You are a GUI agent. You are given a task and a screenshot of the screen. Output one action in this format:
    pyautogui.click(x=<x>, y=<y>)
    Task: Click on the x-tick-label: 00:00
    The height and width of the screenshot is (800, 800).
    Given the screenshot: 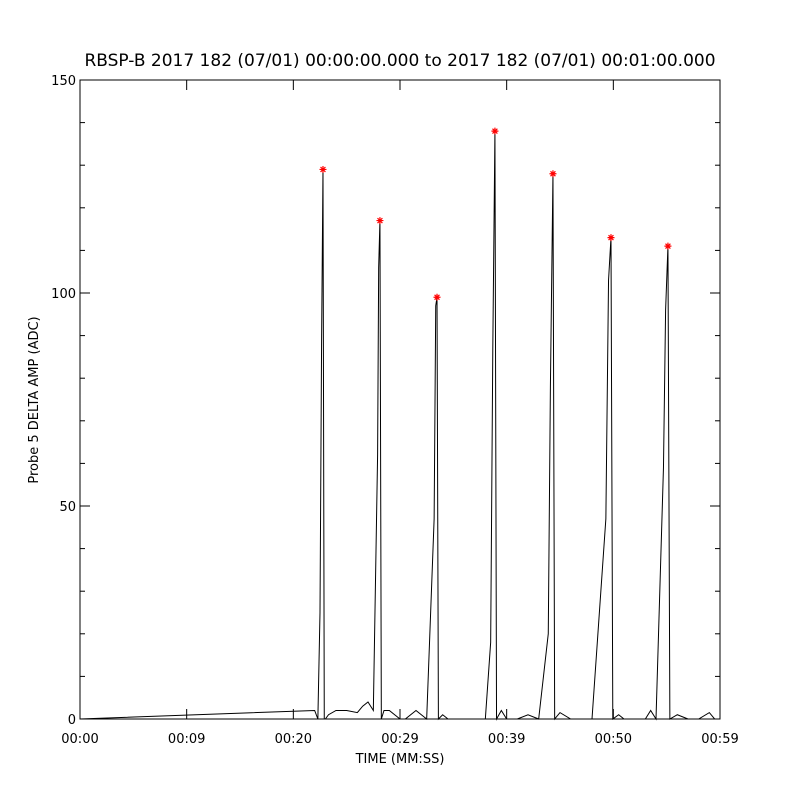 What is the action you would take?
    pyautogui.click(x=79, y=739)
    